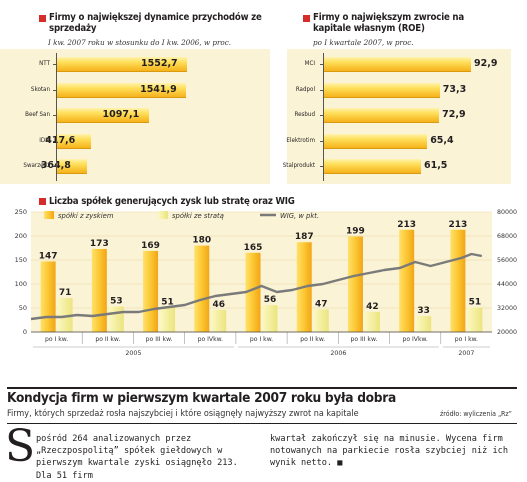 The height and width of the screenshot is (482, 527). I want to click on bar-loss-label: 56, so click(270, 300).